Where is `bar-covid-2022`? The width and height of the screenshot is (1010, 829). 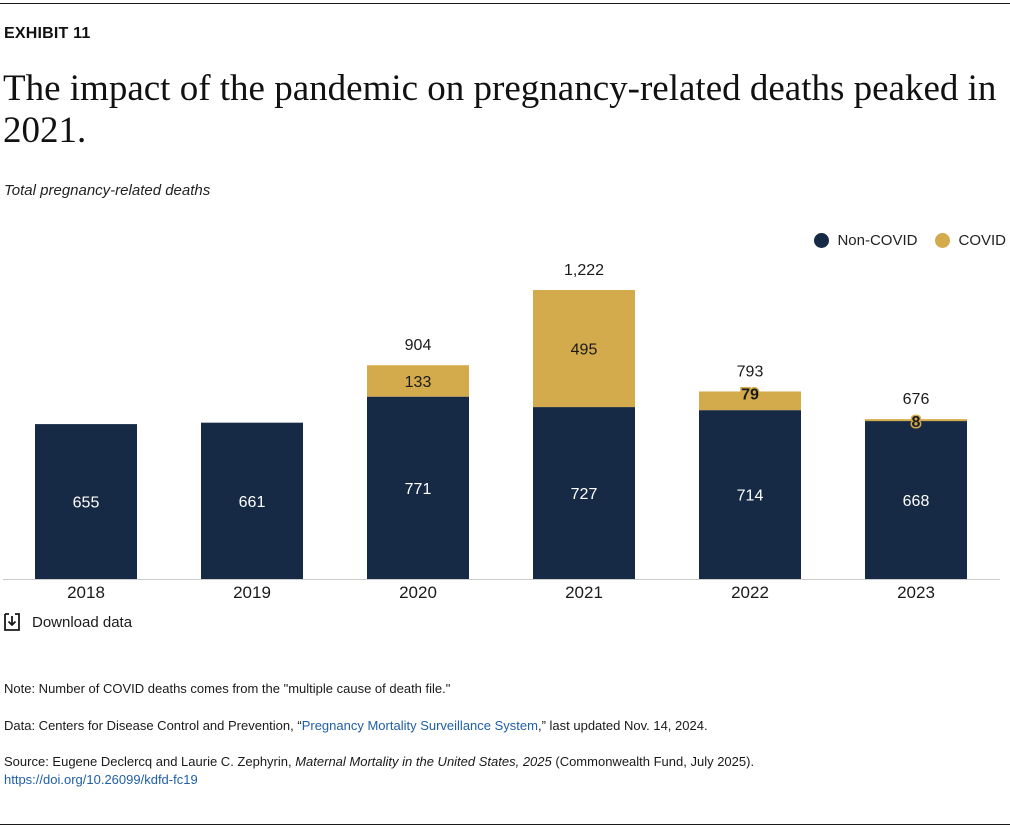 bar-covid-2022 is located at coordinates (750, 401).